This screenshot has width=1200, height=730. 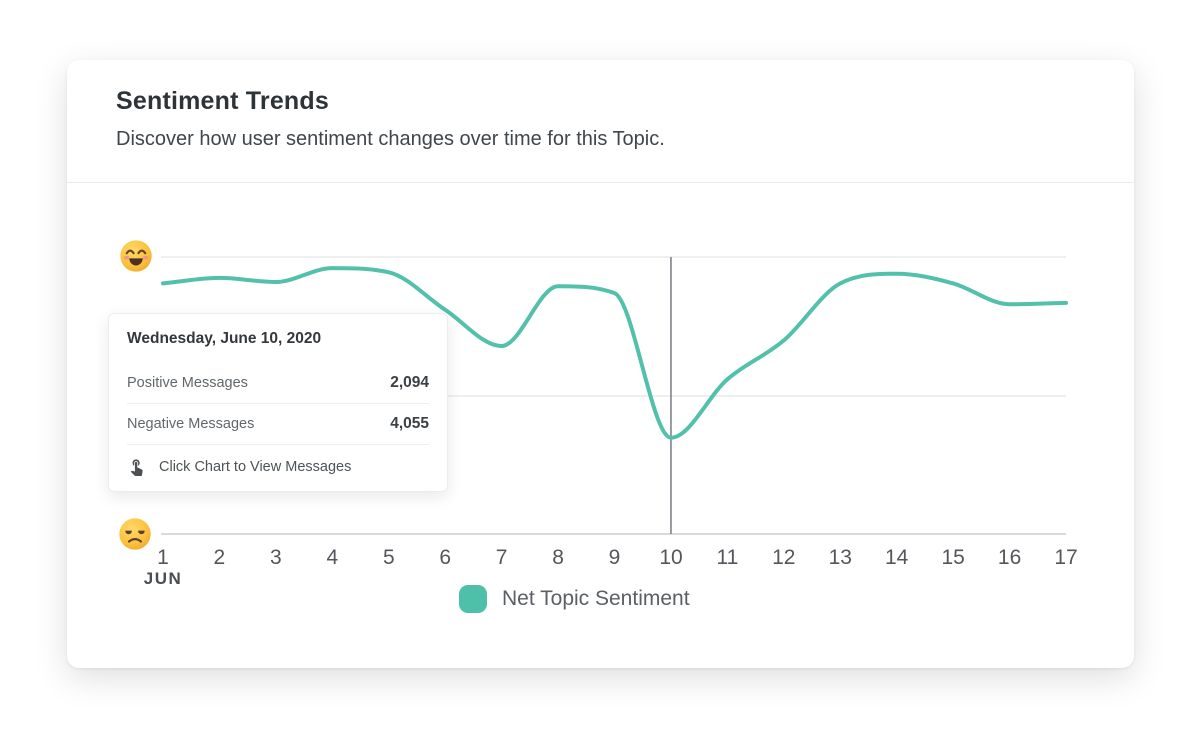 What do you see at coordinates (191, 424) in the screenshot?
I see `negative-messages-label: Negative Messages` at bounding box center [191, 424].